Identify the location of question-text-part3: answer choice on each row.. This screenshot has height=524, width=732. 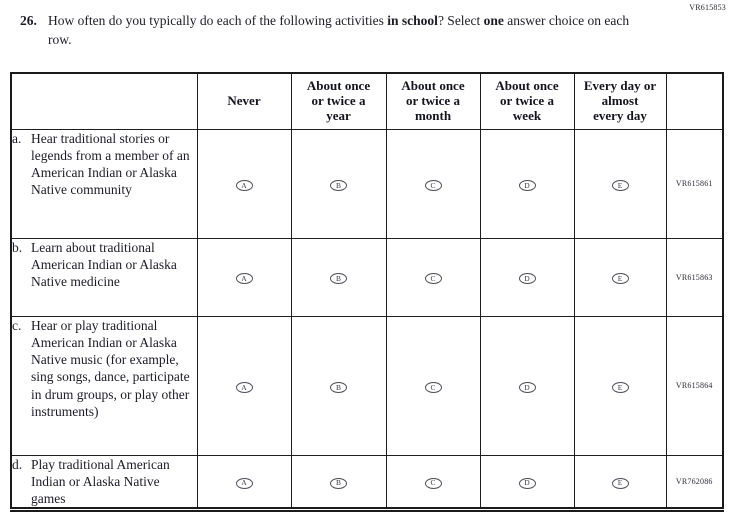
(339, 30).